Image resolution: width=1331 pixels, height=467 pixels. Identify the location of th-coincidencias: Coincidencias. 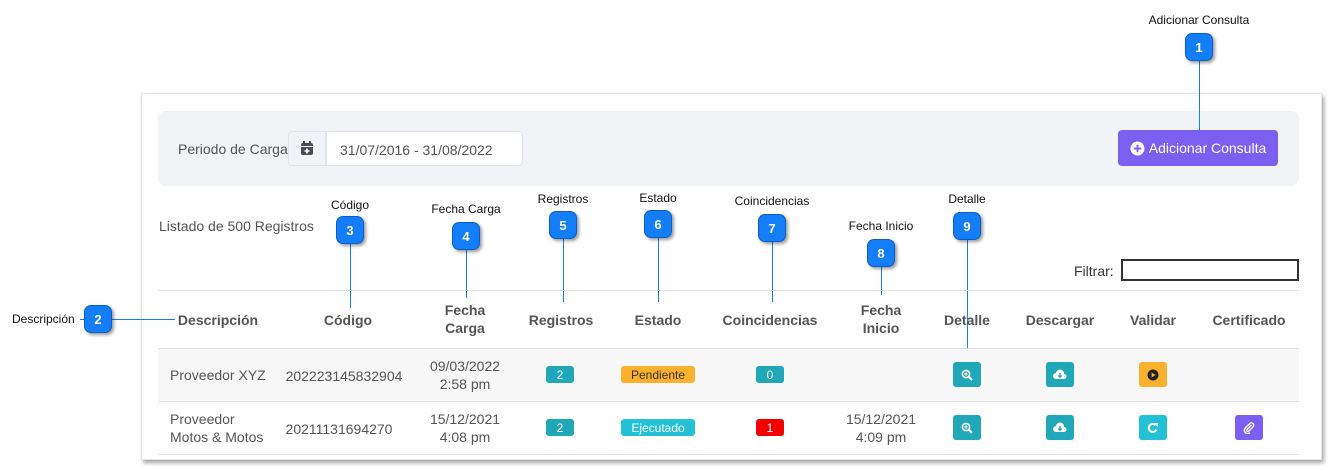
(770, 320).